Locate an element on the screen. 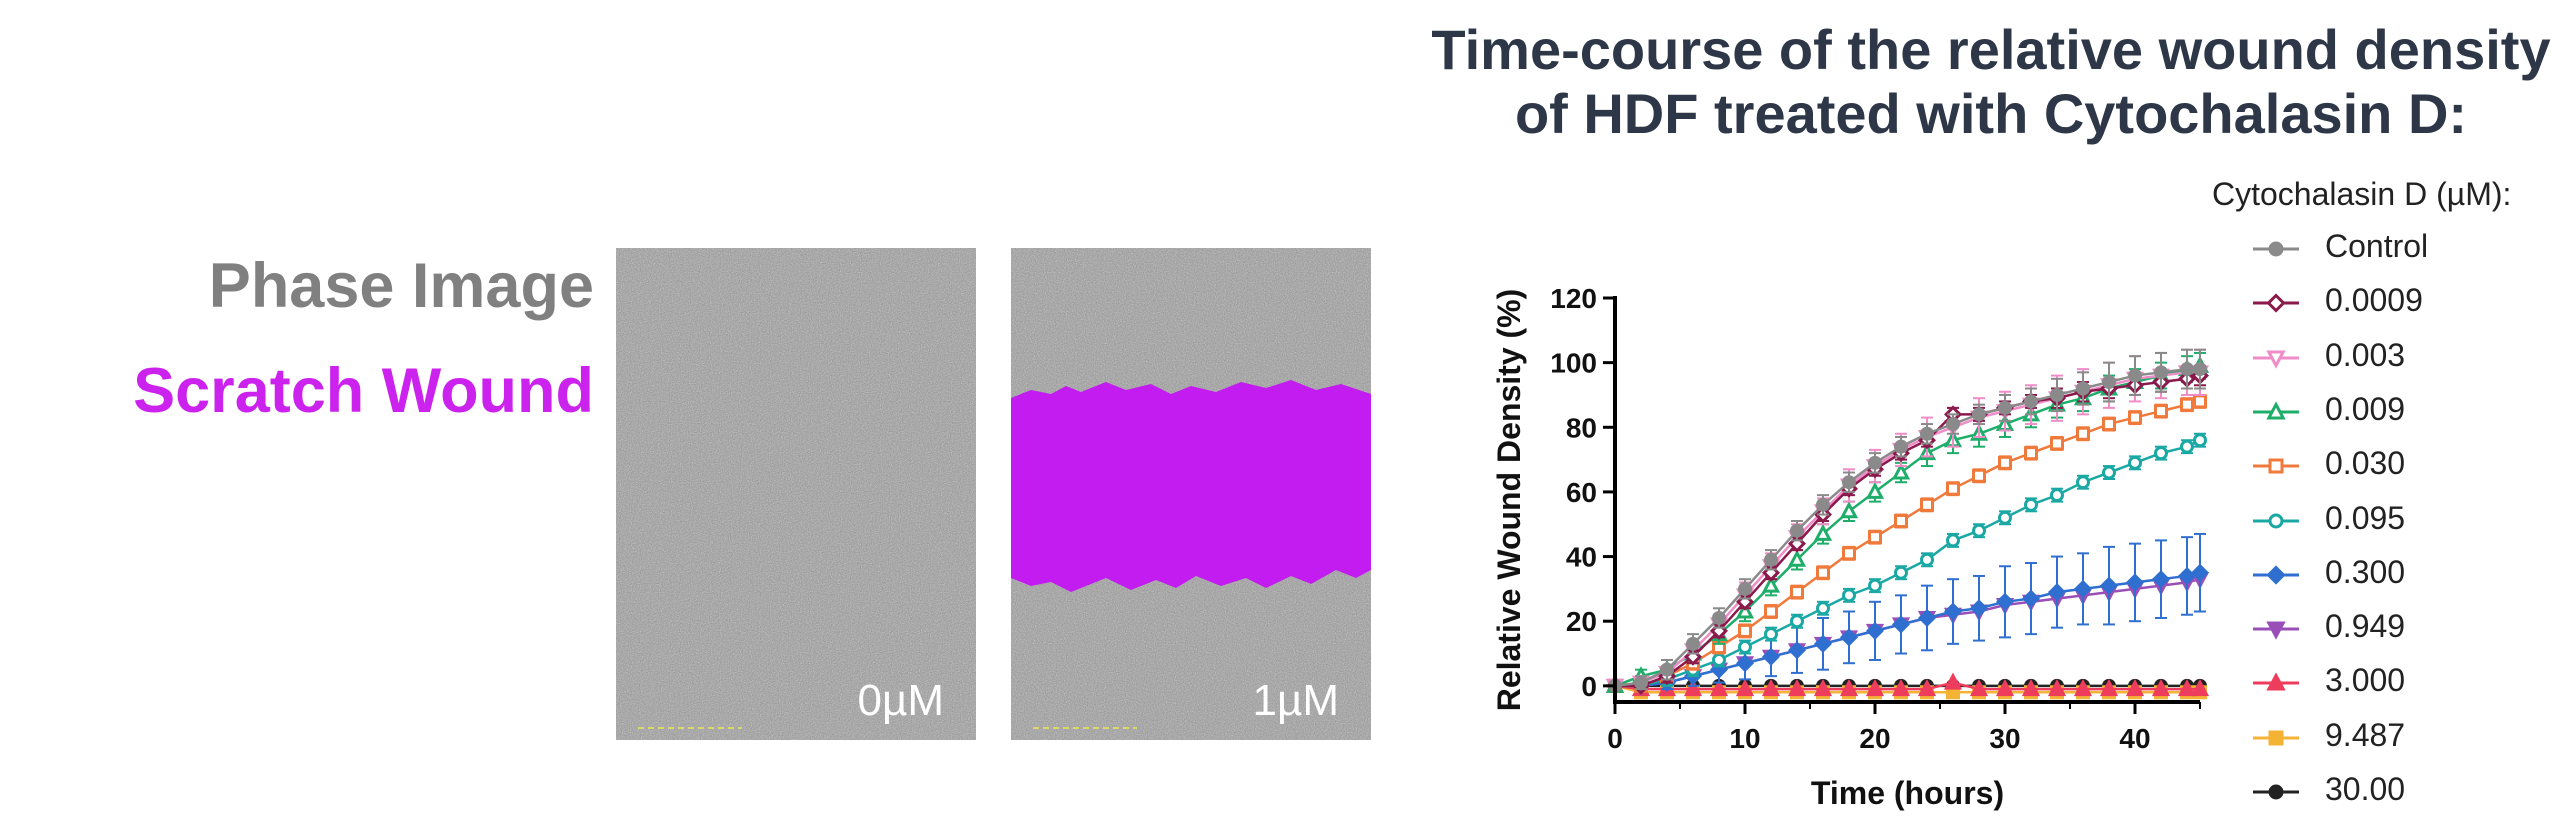 The width and height of the screenshot is (2567, 831). legend-label: Control is located at coordinates (2377, 246).